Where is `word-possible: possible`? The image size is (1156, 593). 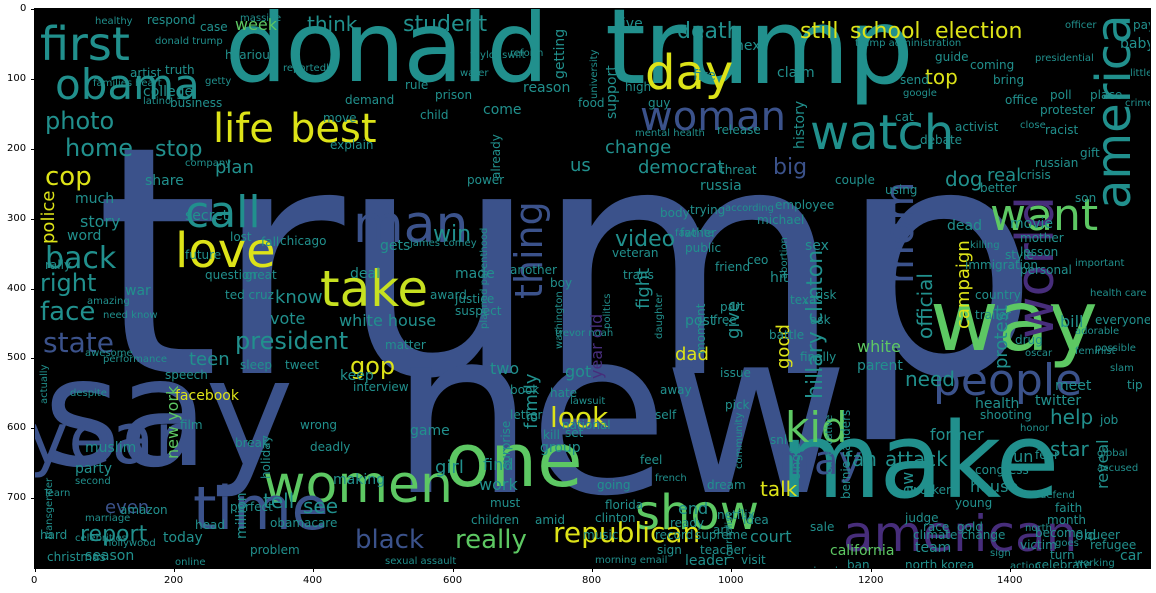 word-possible: possible is located at coordinates (1115, 348).